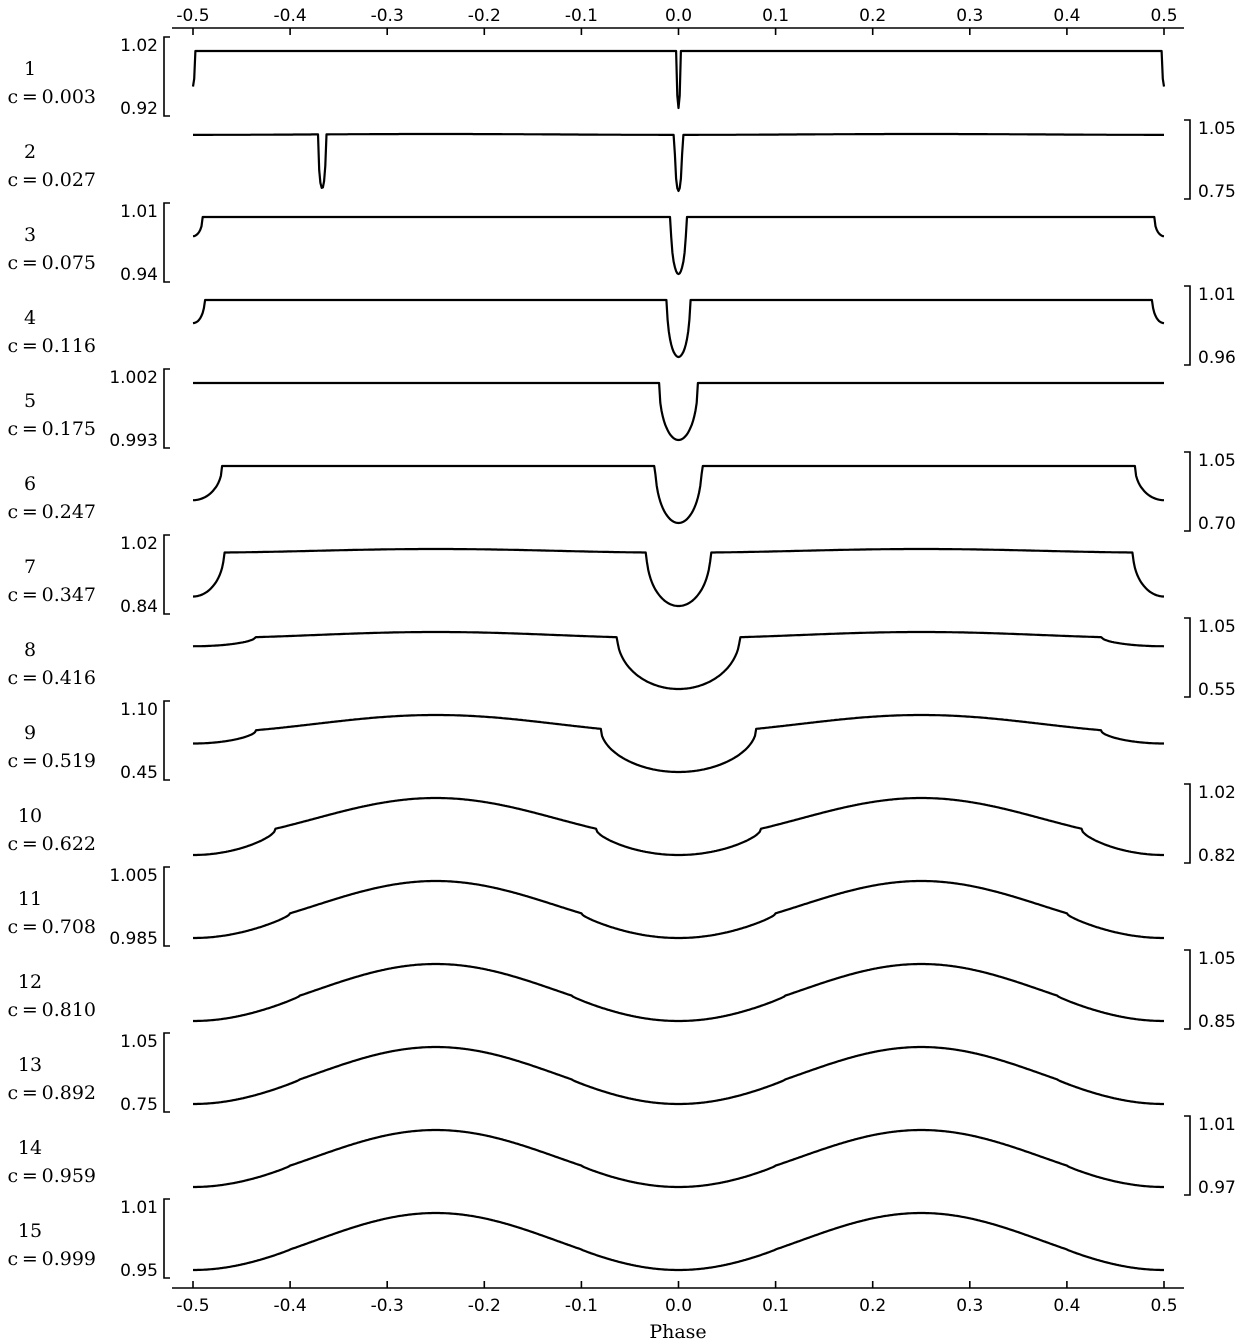 Image resolution: width=1257 pixels, height=1344 pixels. I want to click on y-min-label: 0.92, so click(139, 109).